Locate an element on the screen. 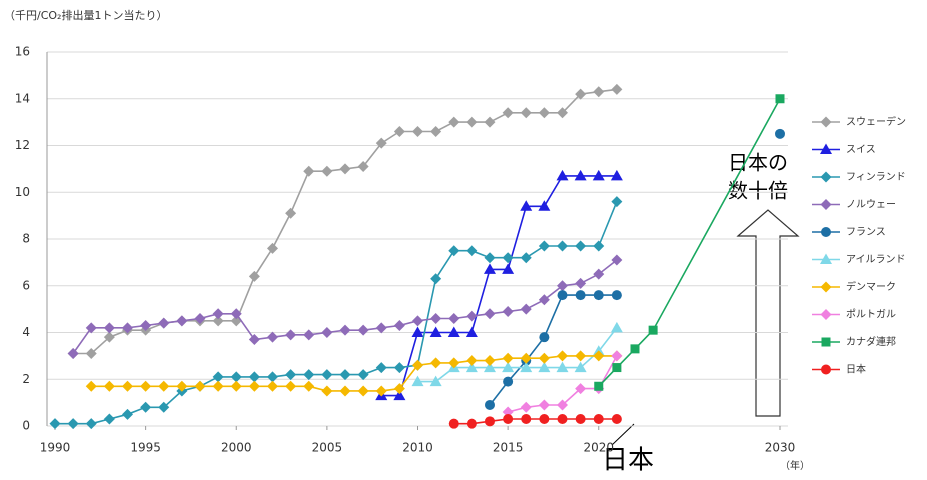 This screenshot has height=480, width=927. x-tick-label: 2000 is located at coordinates (236, 448).